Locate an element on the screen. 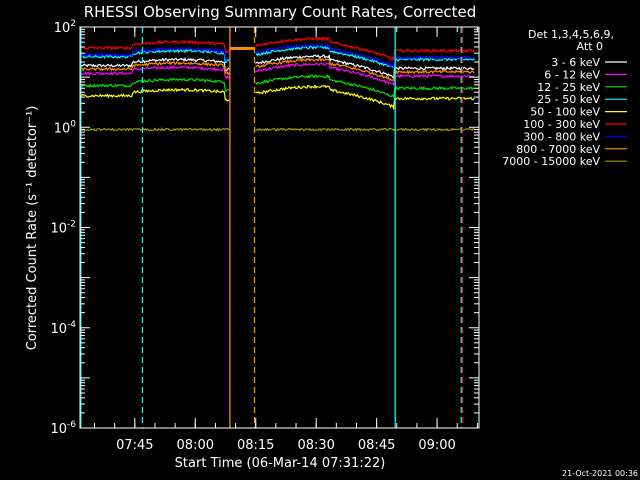 This screenshot has height=480, width=640. legend-header-line-2: Att 0 is located at coordinates (590, 46).